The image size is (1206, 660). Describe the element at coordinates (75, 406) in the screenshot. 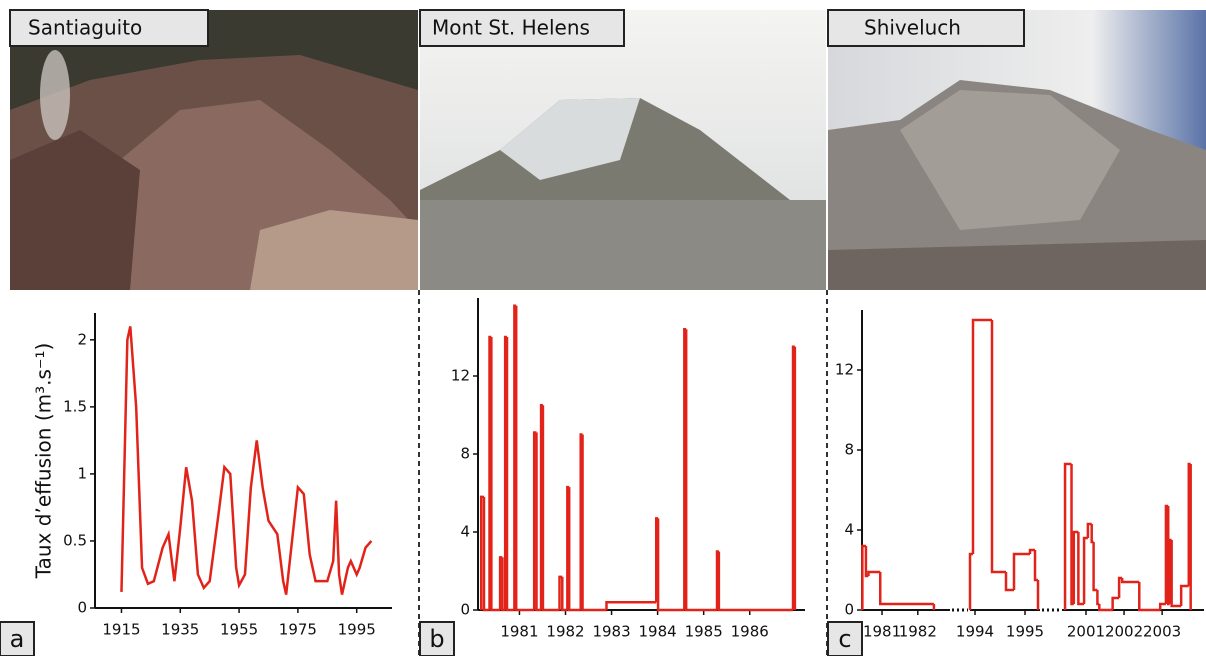

I see `y-tick-label: 1.5` at that location.